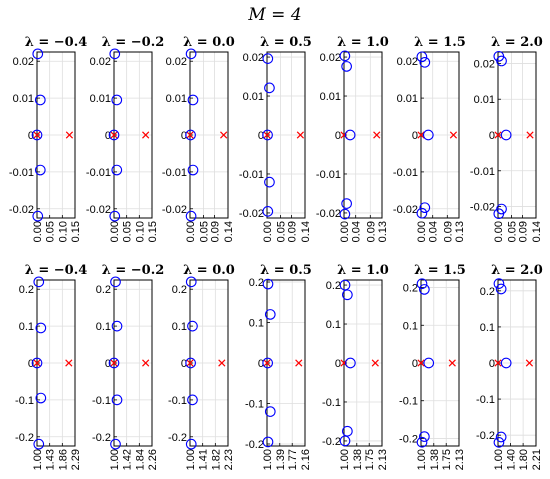 The width and height of the screenshot is (550, 479). I want to click on x-tick-label: 1.84, so click(140, 459).